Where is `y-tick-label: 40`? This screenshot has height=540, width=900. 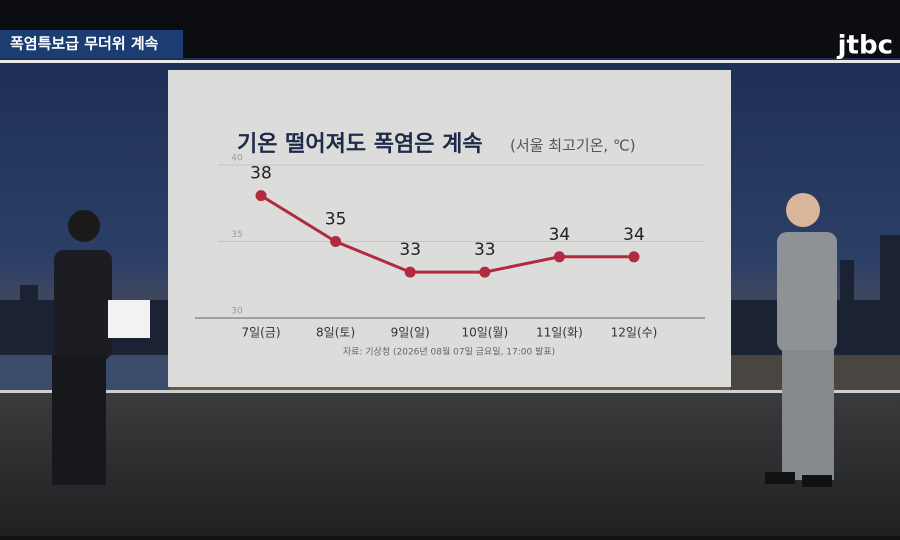
y-tick-label: 40 is located at coordinates (237, 159).